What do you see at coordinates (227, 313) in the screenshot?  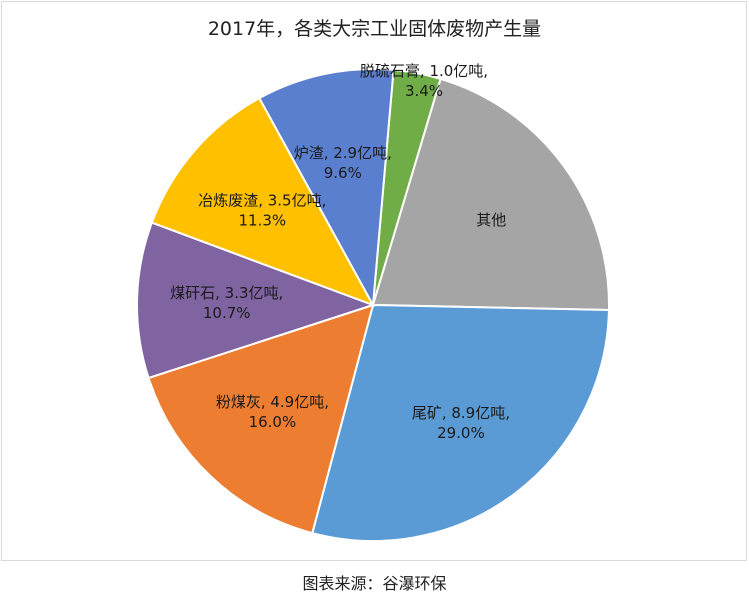 I see `slice-label-4-line2: 10.7%` at bounding box center [227, 313].